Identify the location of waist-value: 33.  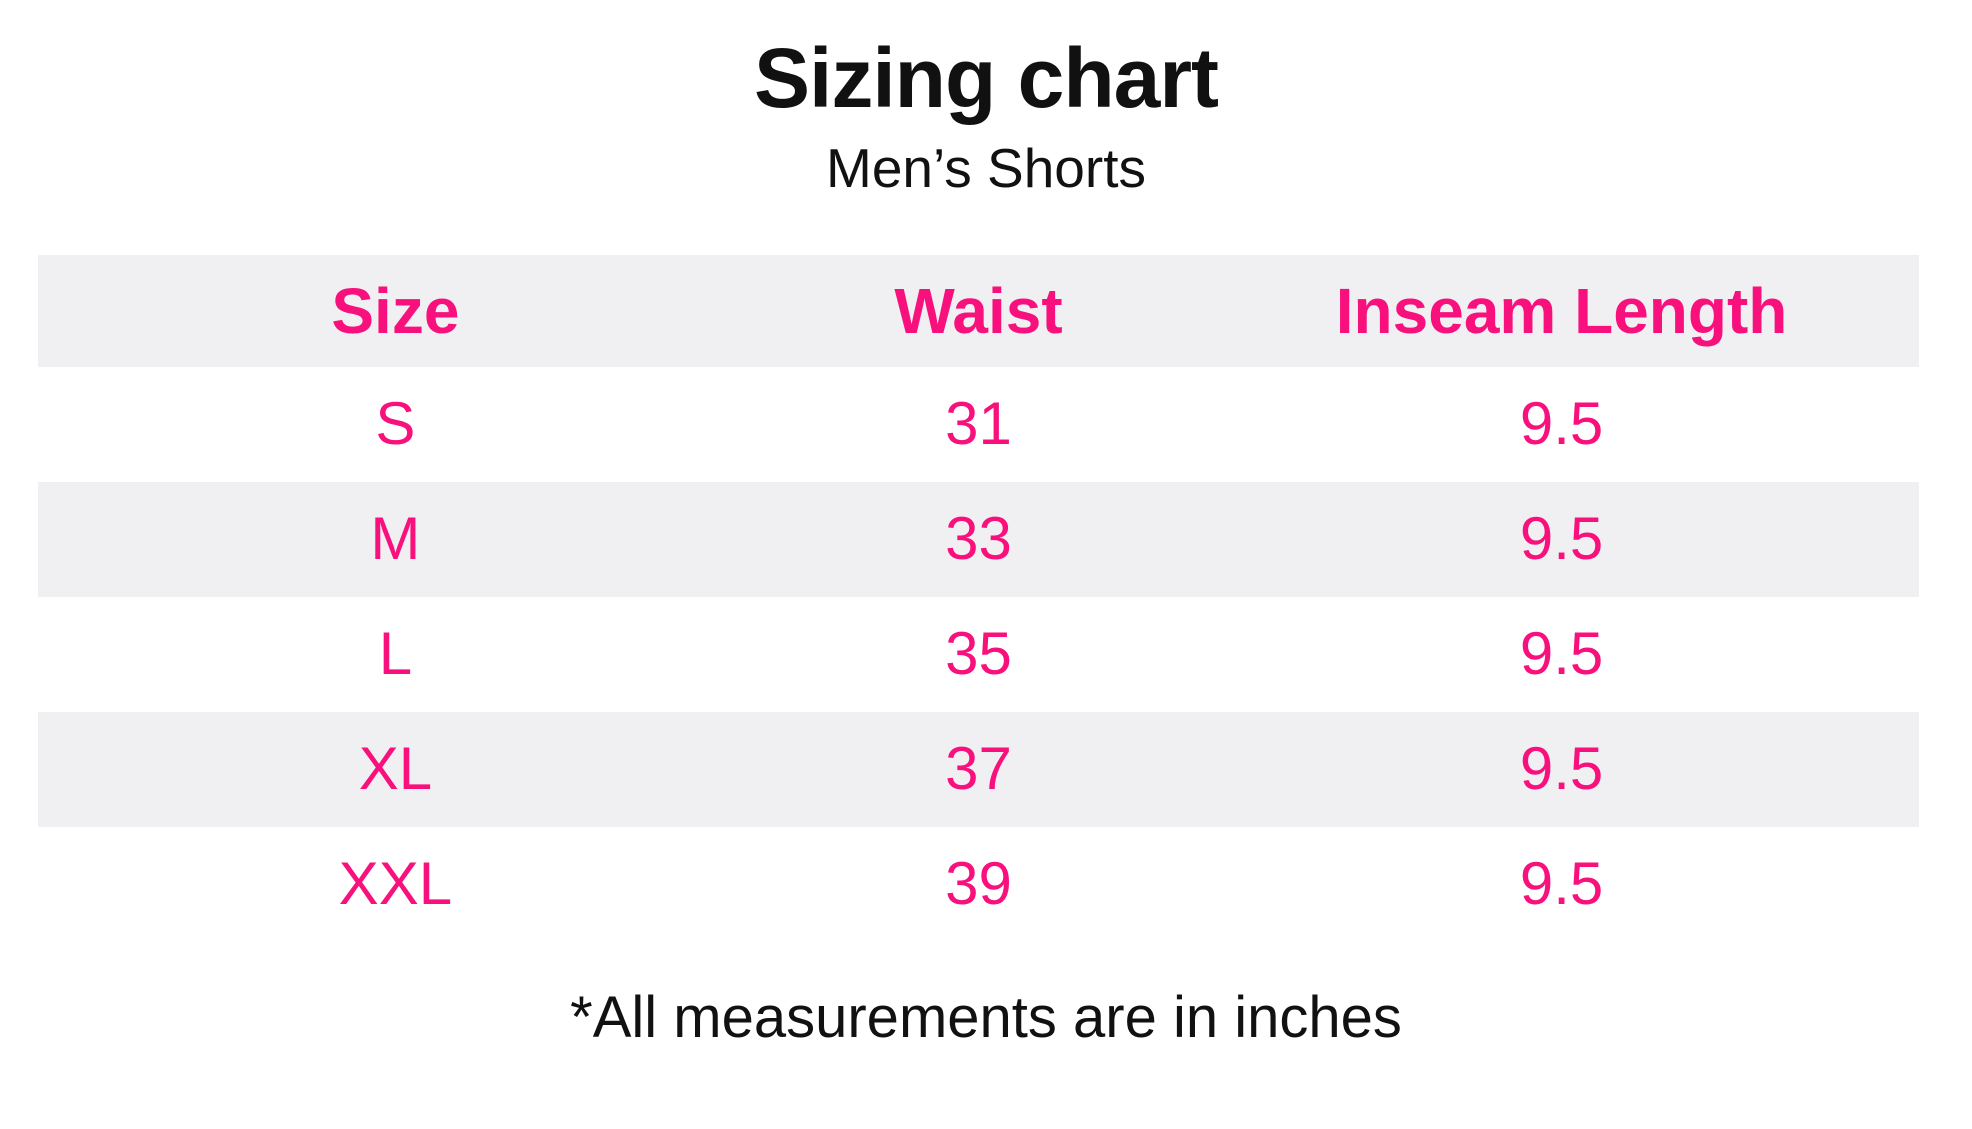
(978, 538).